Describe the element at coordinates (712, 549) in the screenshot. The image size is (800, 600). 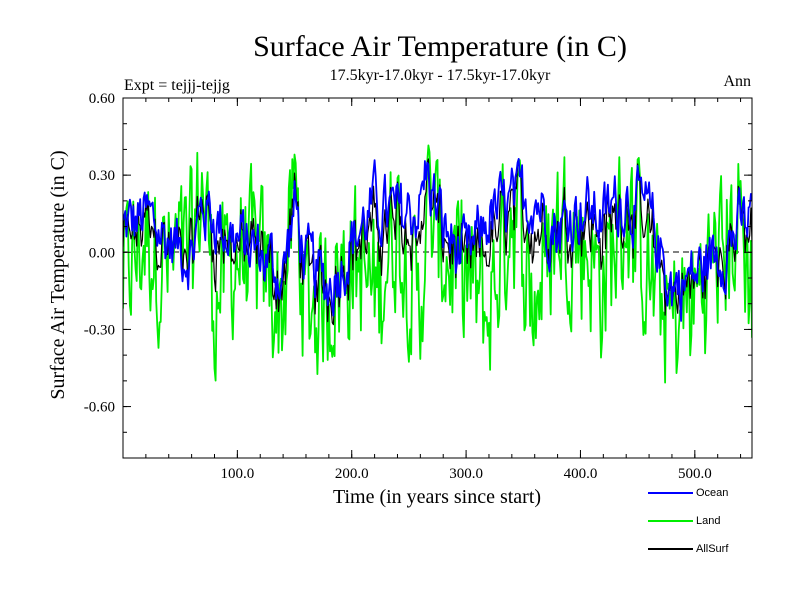
I see `legend-label-allsurf: AllSurf` at that location.